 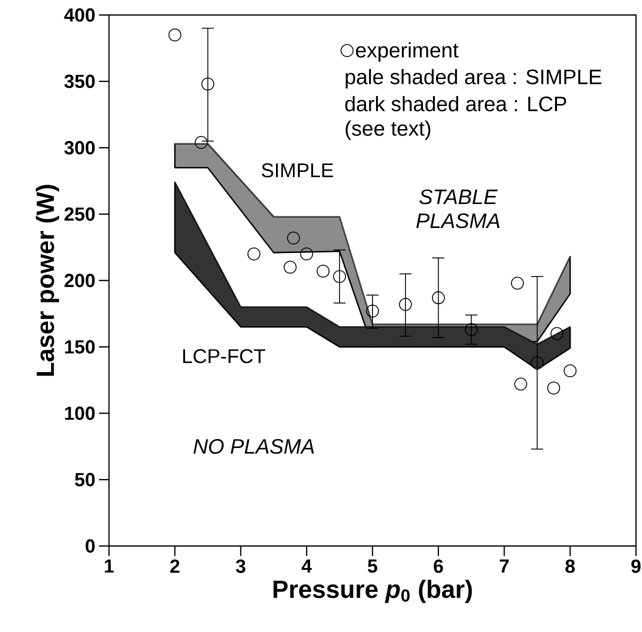 I want to click on annotation: (see text), so click(x=388, y=130).